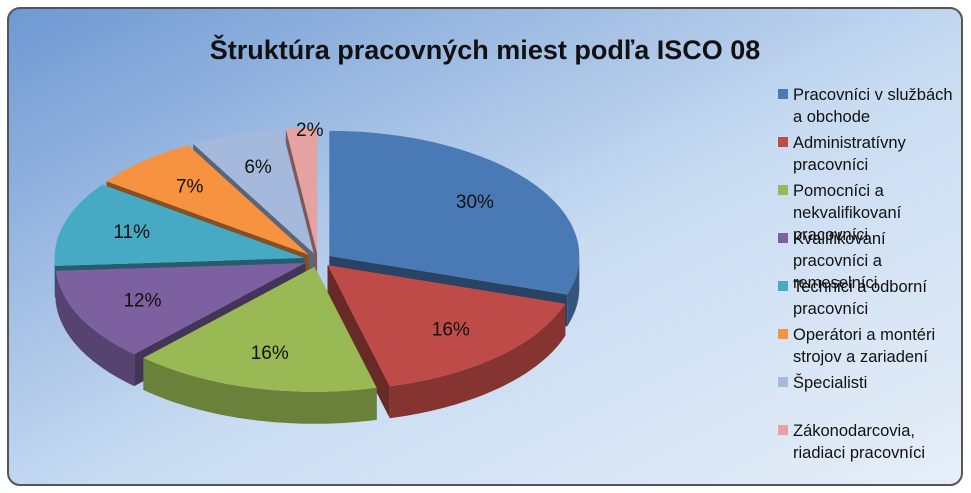 This screenshot has width=971, height=493. I want to click on legend-label: Operátori a montéri strojov a zariadení, so click(864, 346).